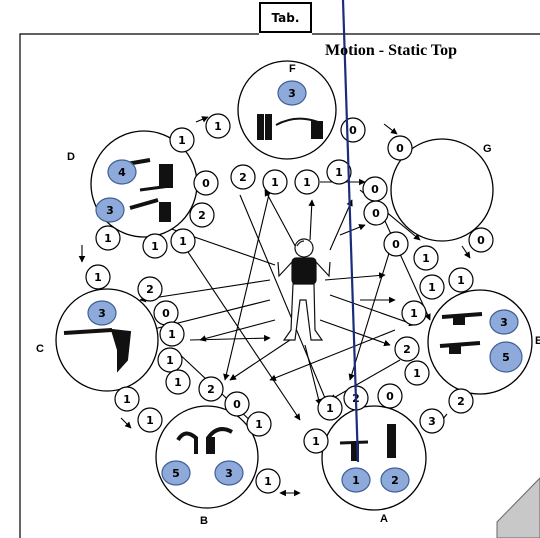 Image resolution: width=540 pixels, height=538 pixels. I want to click on label-B: B, so click(204, 521).